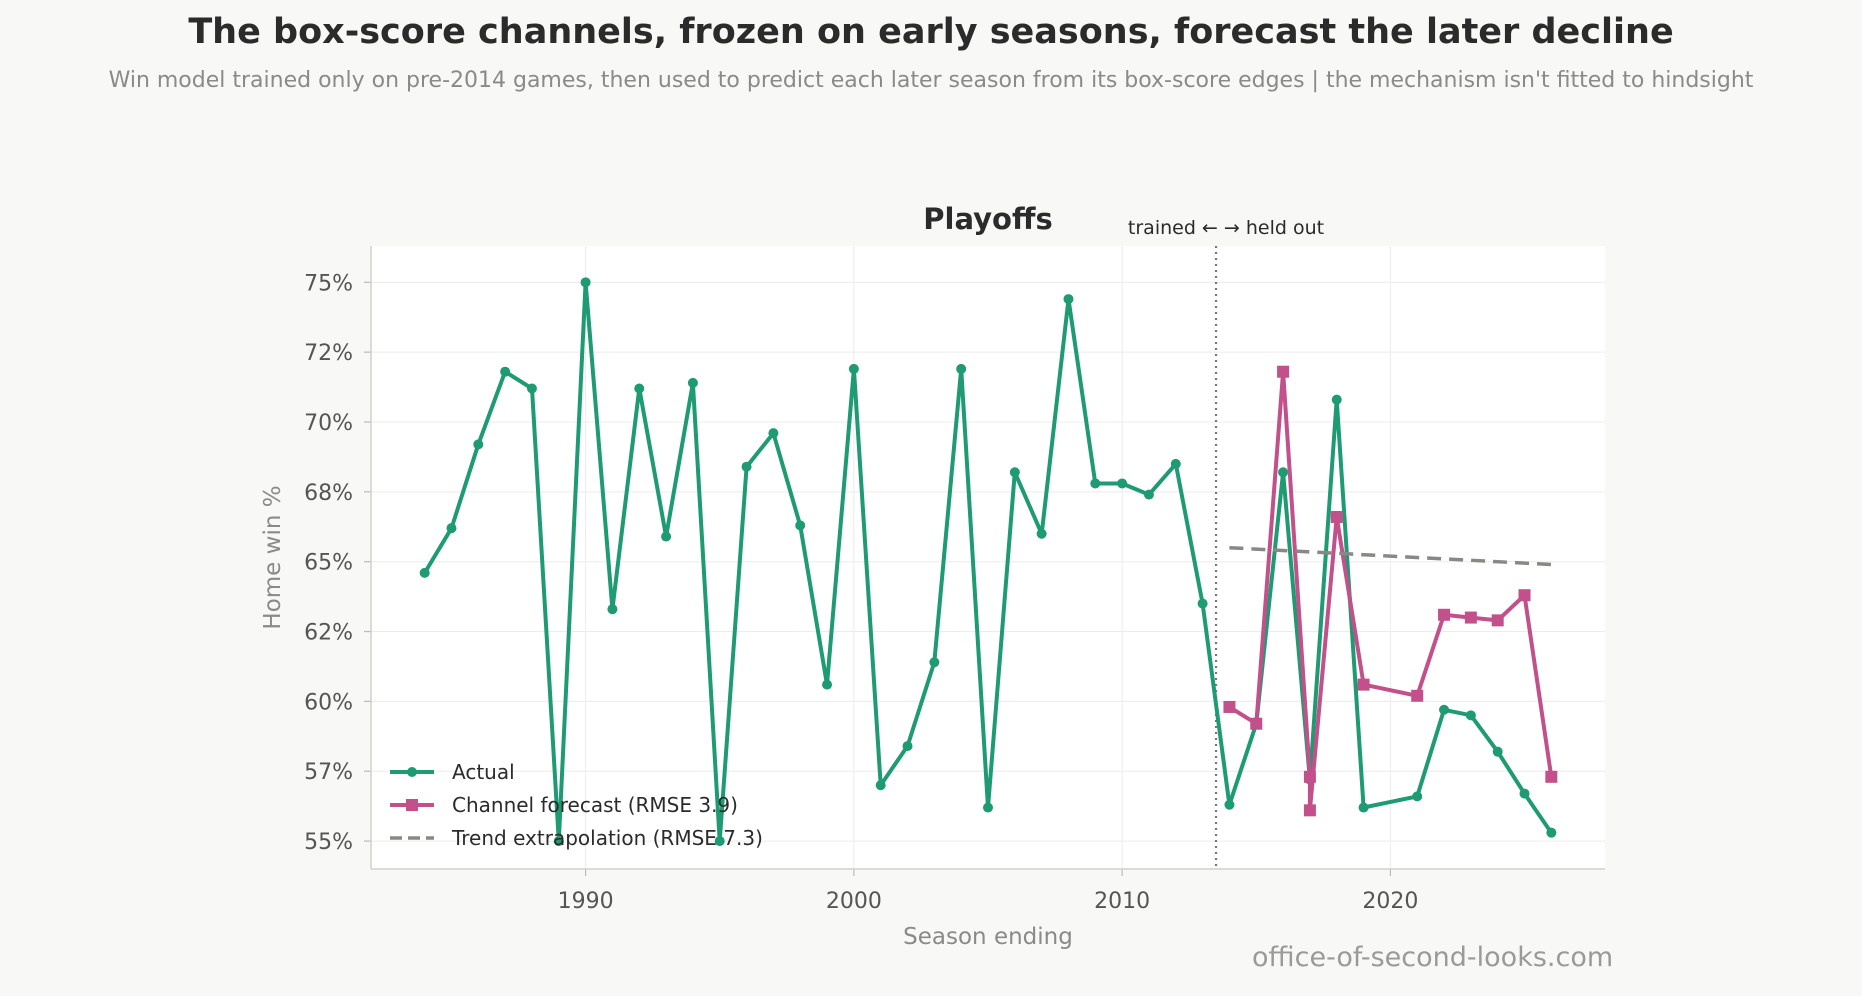 This screenshot has width=1862, height=996. I want to click on train-split-label: trained ← → held out, so click(1226, 228).